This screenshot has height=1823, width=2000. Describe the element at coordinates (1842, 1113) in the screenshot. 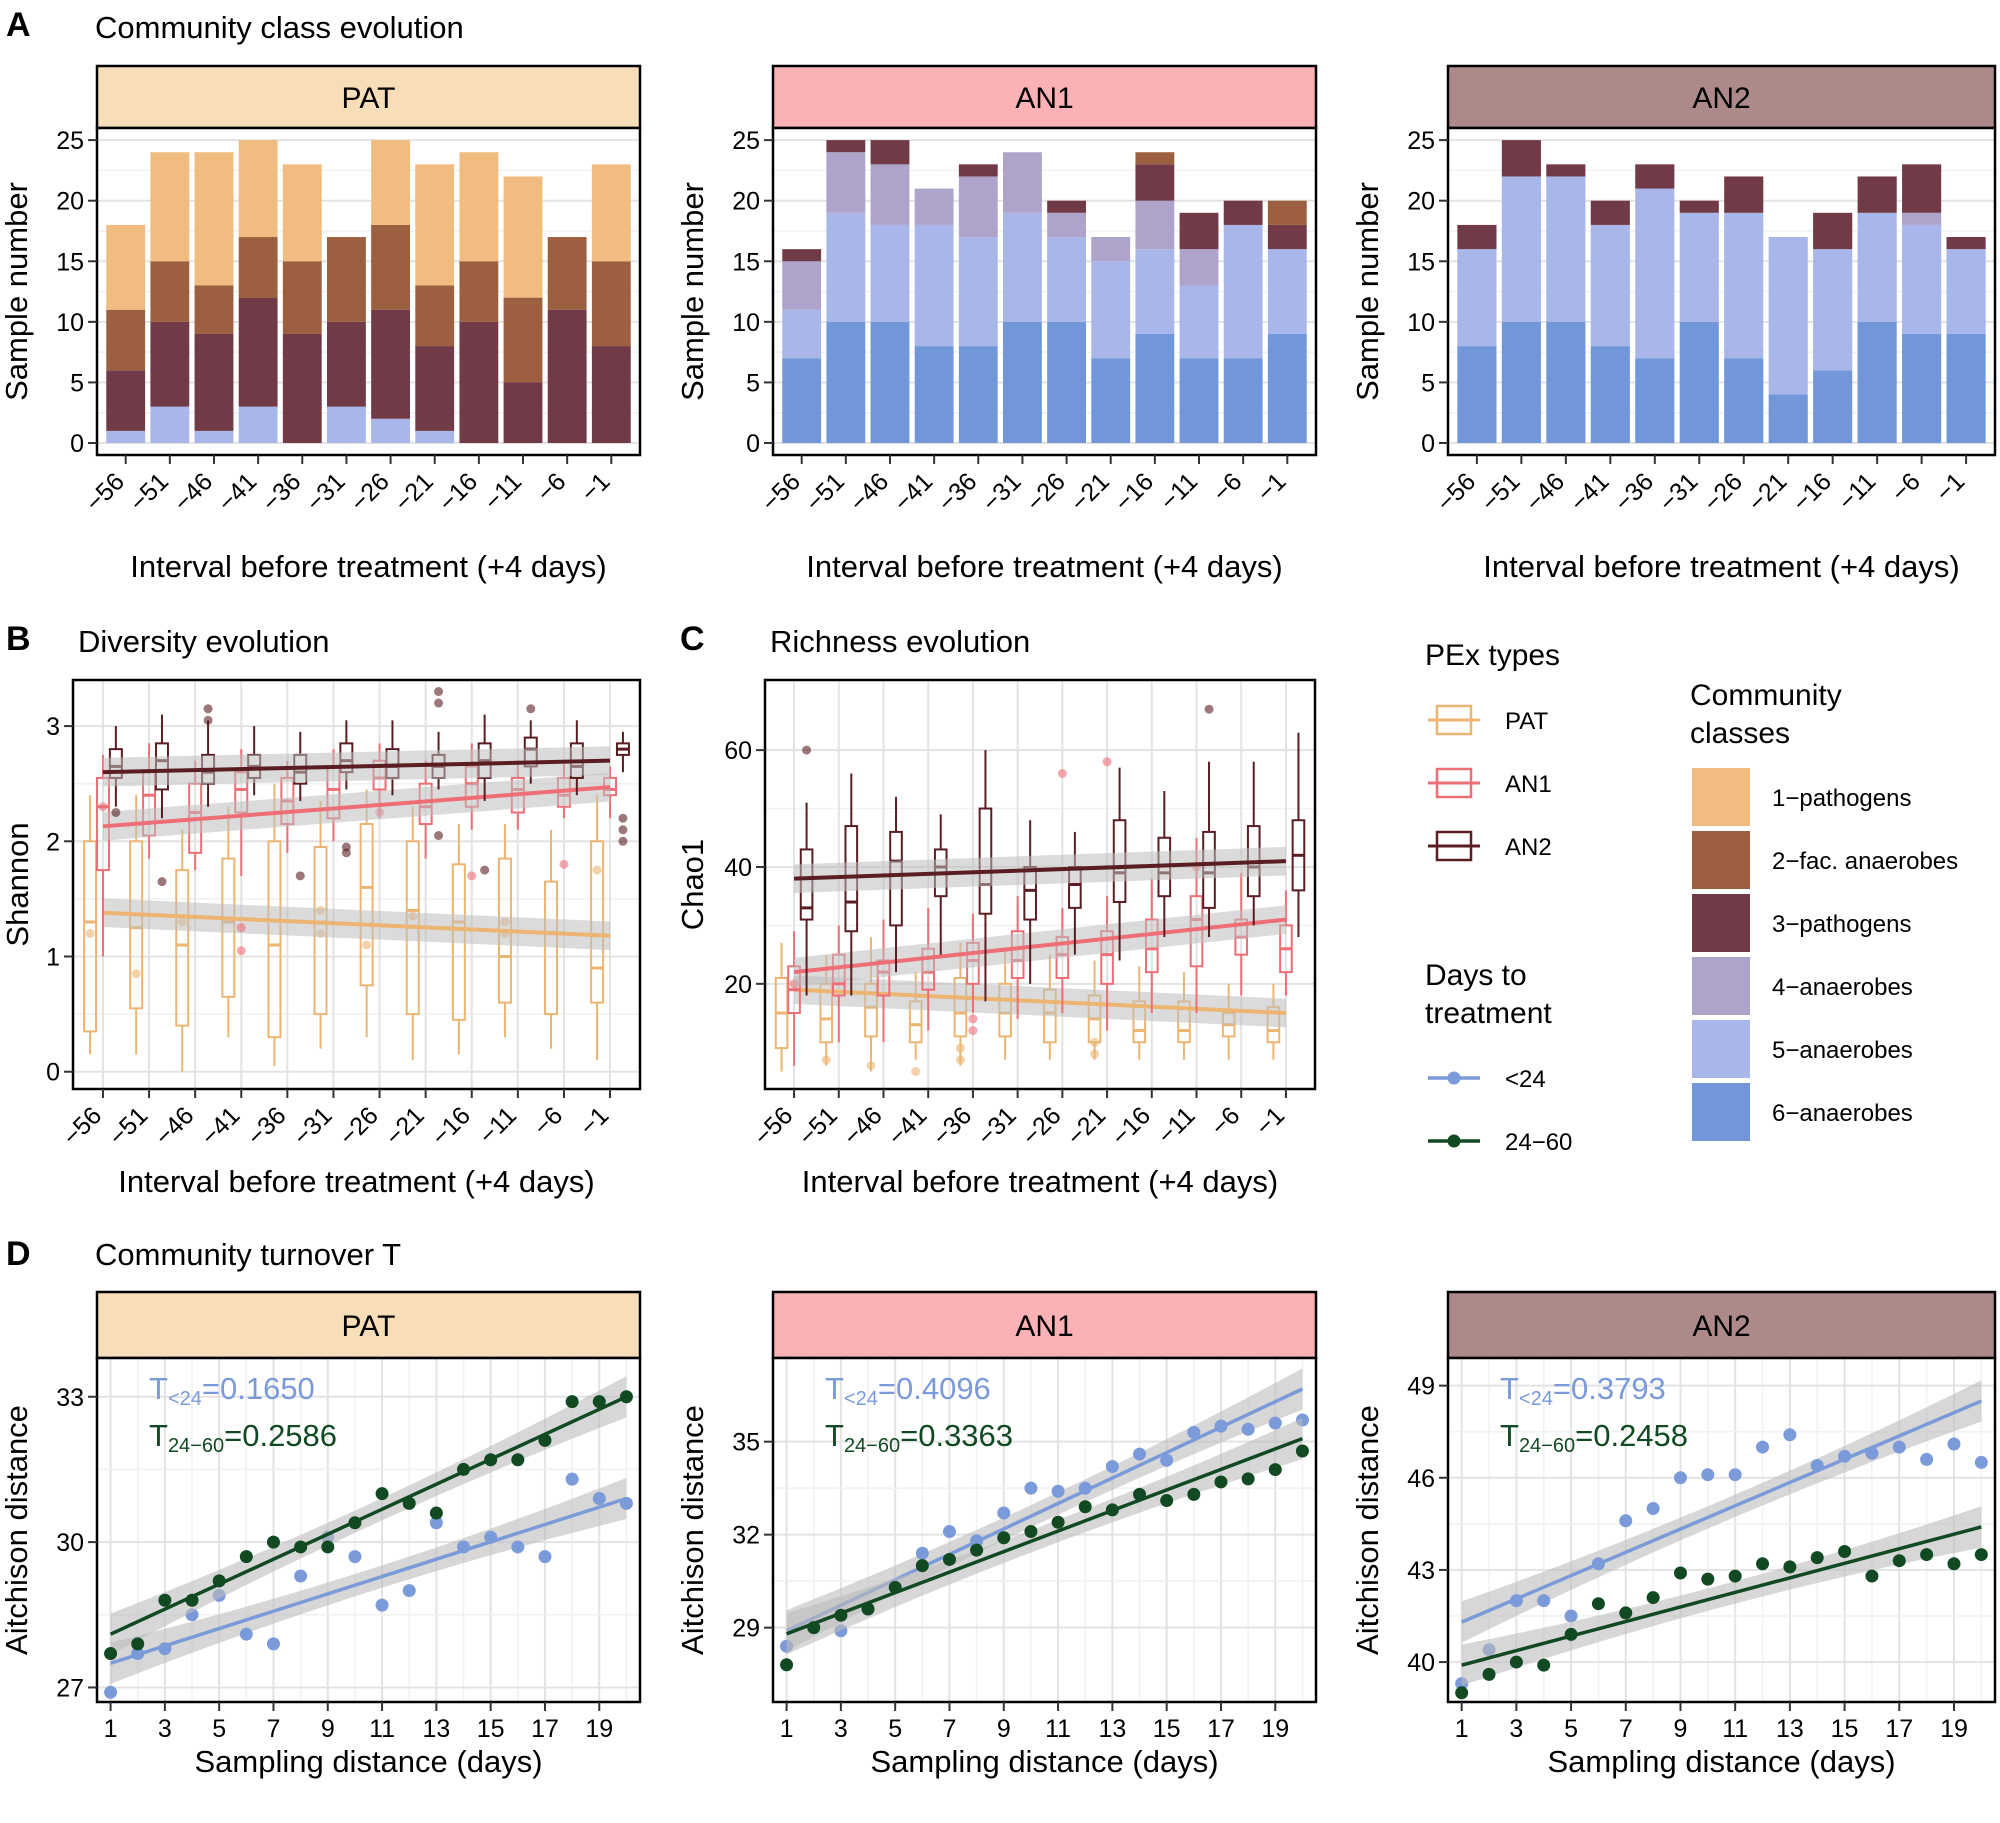

I see `legend-class-label: 6−anaerobes` at that location.